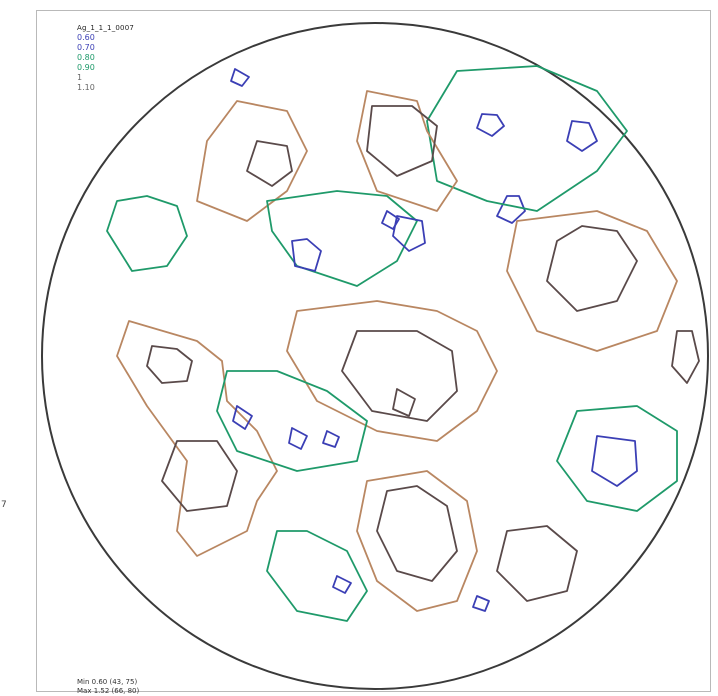 The height and width of the screenshot is (696, 718). I want to click on contour-peak-upper-center, so click(402, 141).